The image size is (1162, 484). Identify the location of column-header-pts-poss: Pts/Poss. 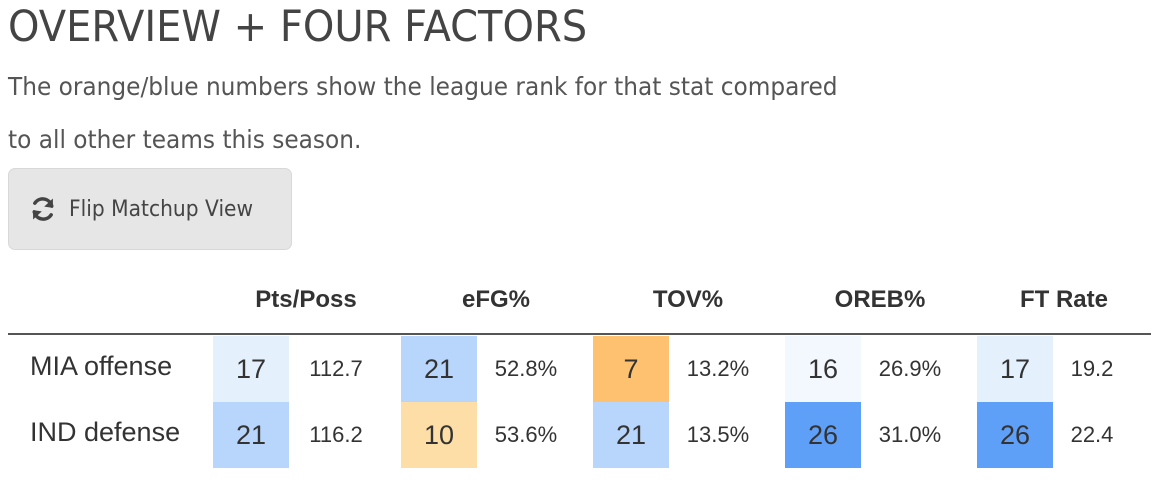
(306, 299).